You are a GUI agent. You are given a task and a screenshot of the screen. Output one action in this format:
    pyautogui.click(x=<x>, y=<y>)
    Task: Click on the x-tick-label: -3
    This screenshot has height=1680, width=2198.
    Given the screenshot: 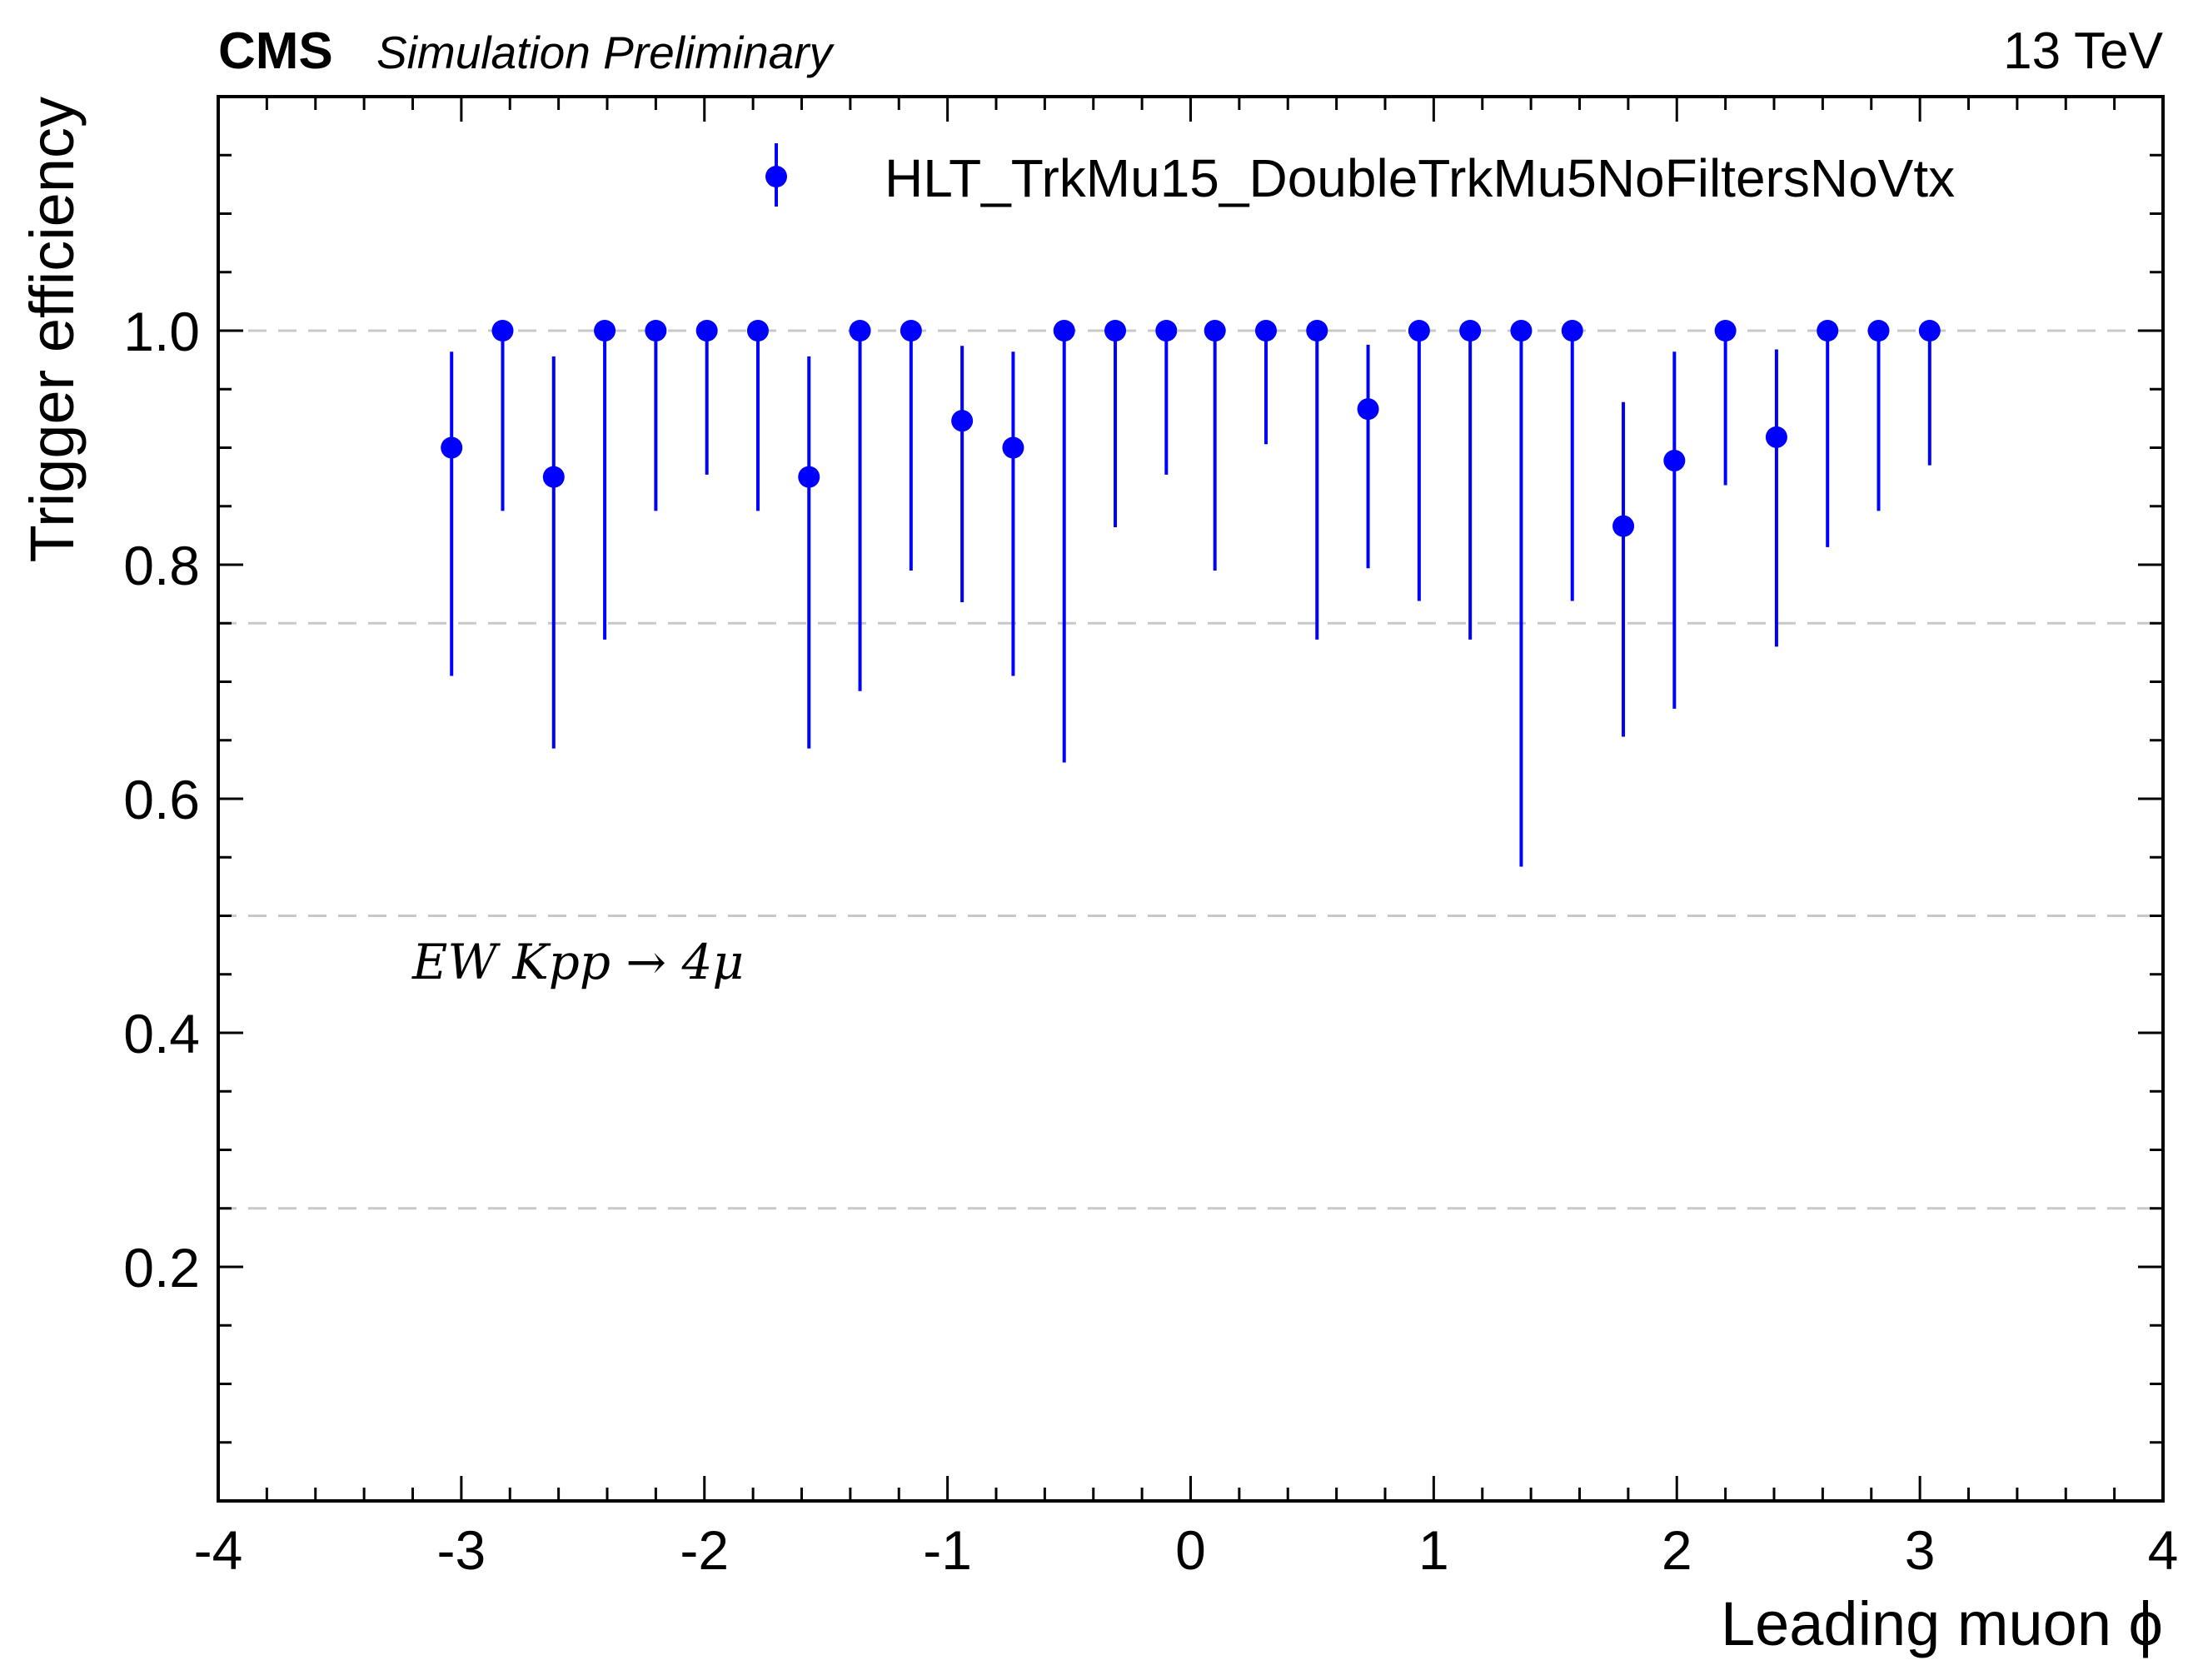 What is the action you would take?
    pyautogui.click(x=461, y=1550)
    